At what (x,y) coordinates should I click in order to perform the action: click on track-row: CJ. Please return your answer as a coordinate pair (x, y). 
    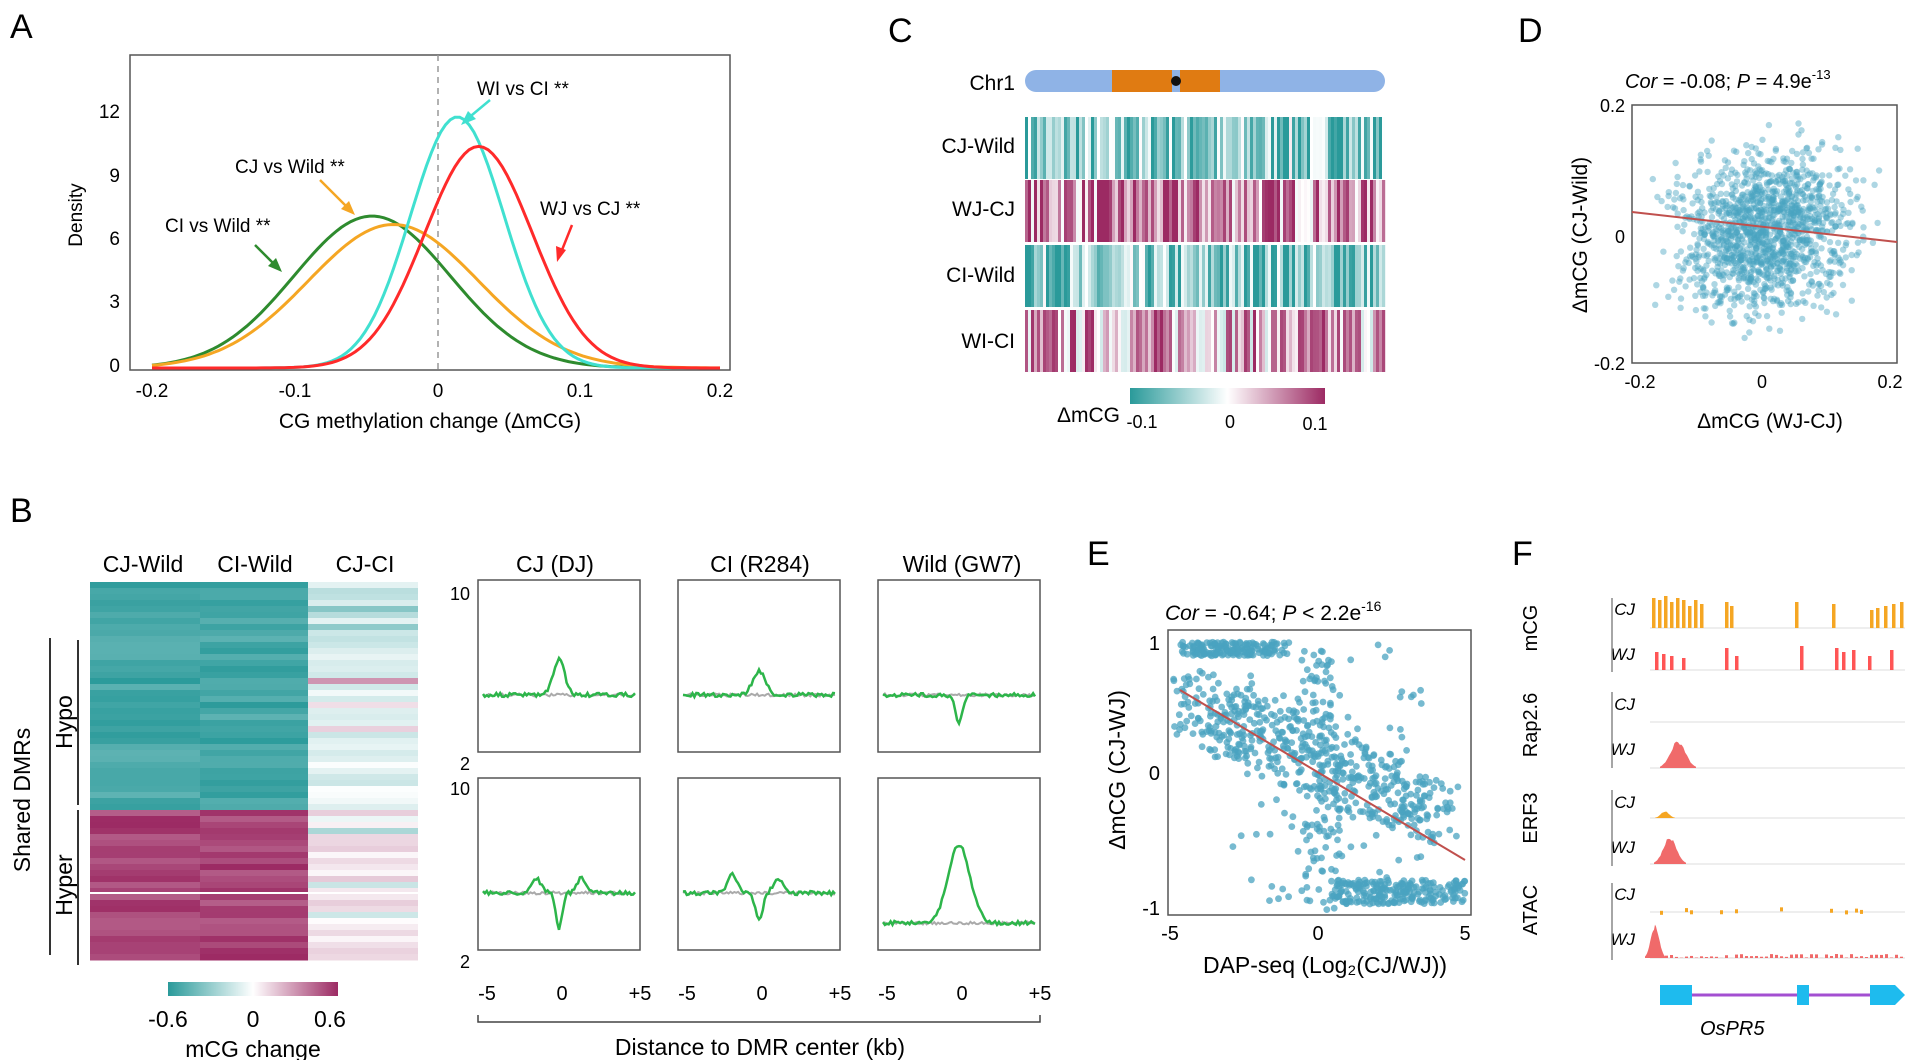
    Looking at the image, I should click on (1624, 704).